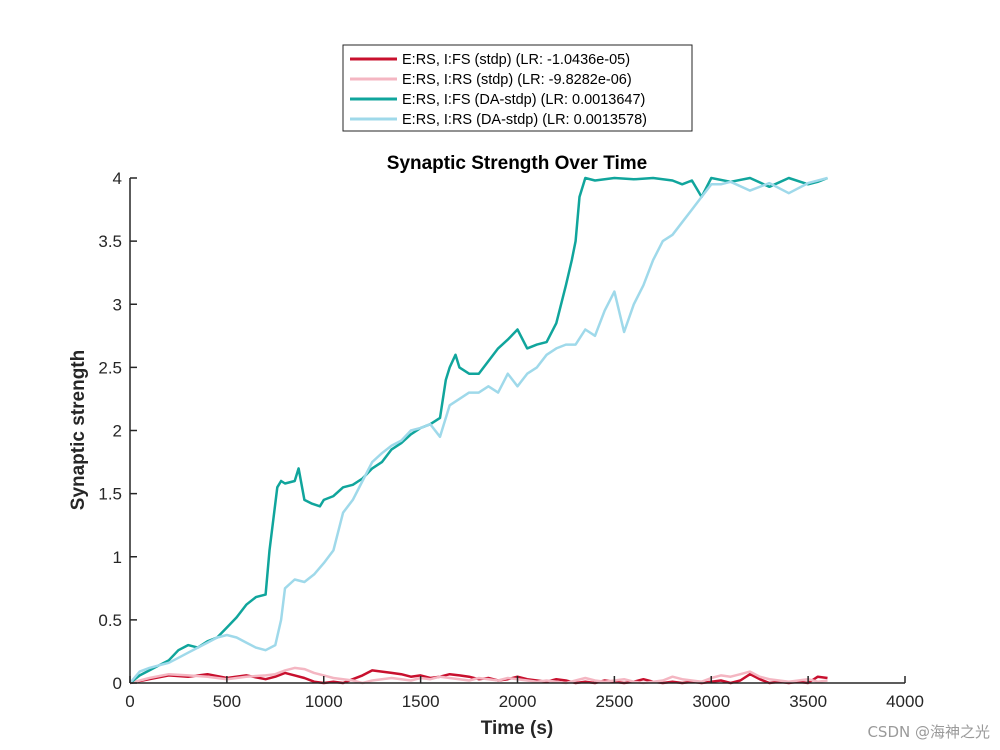 This screenshot has width=1000, height=750. Describe the element at coordinates (227, 701) in the screenshot. I see `x-tick-label: 500` at that location.